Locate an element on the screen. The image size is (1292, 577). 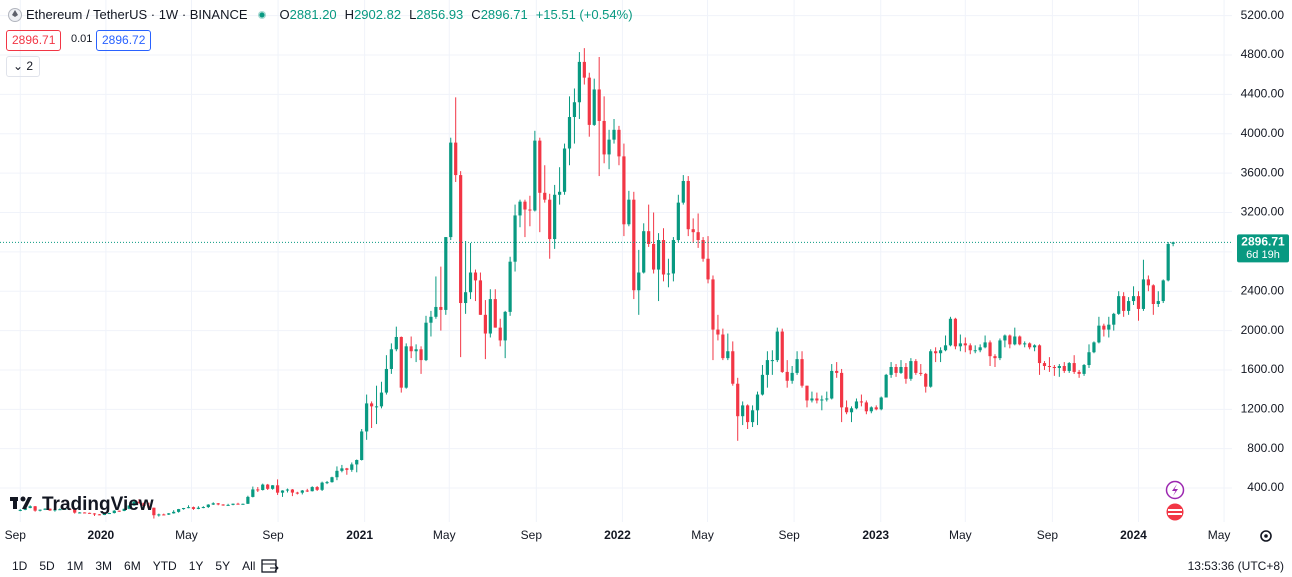
logo: TradingView is located at coordinates (82, 504).